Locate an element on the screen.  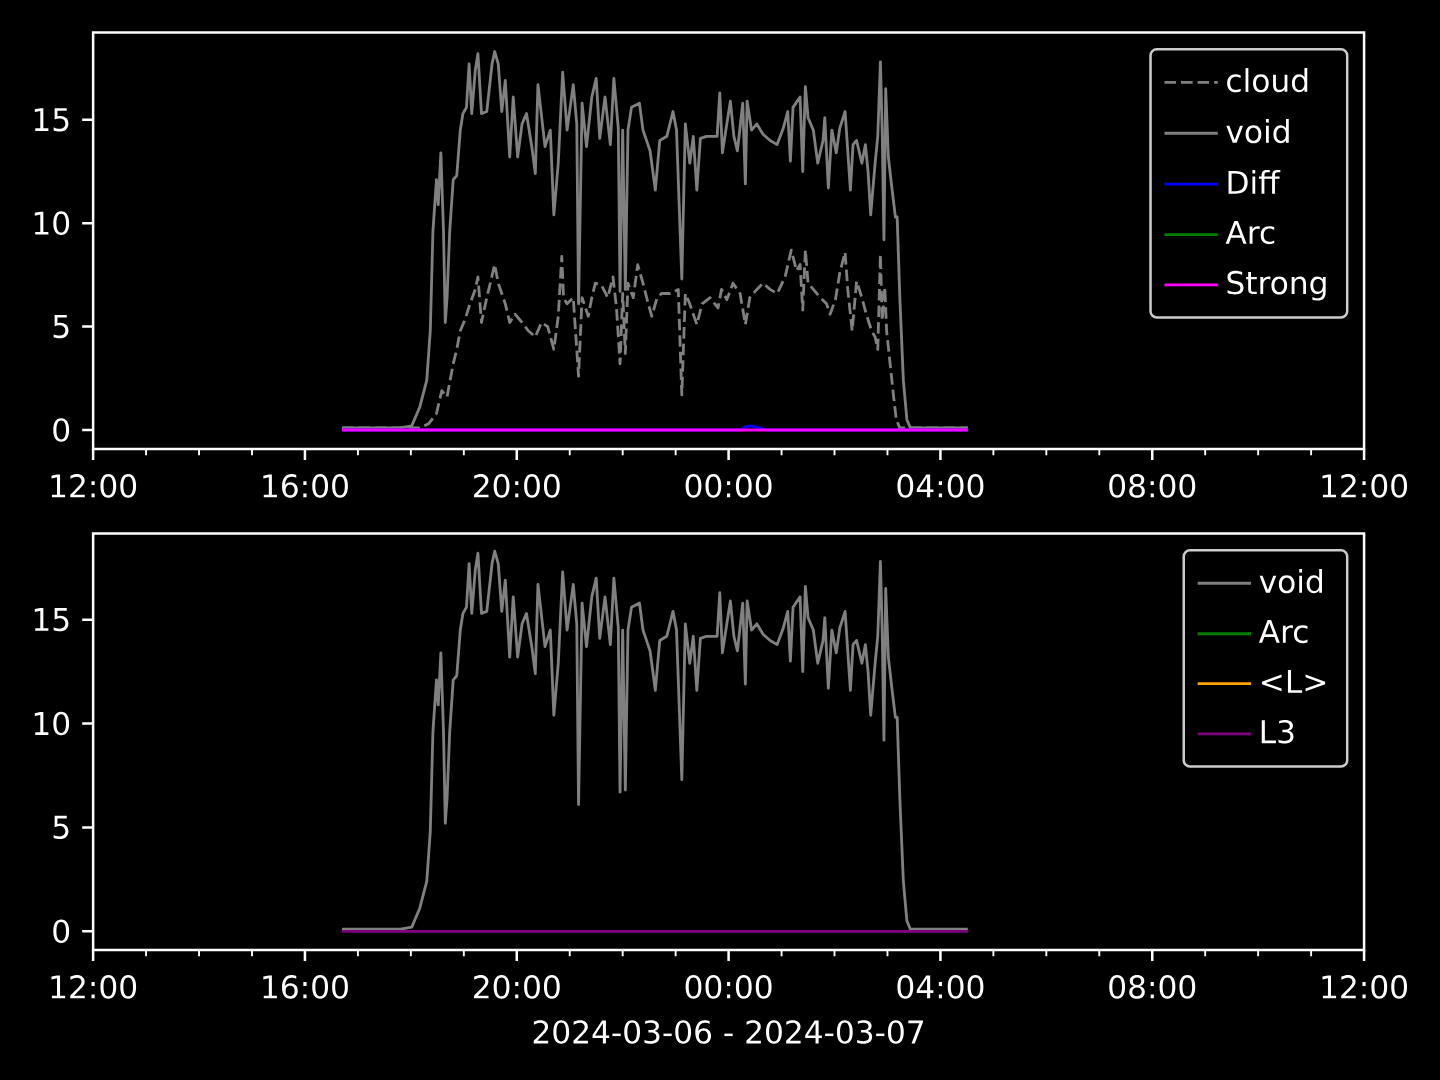
x-axis-title: 2024-03-06 - 2024-03-07 is located at coordinates (728, 1032).